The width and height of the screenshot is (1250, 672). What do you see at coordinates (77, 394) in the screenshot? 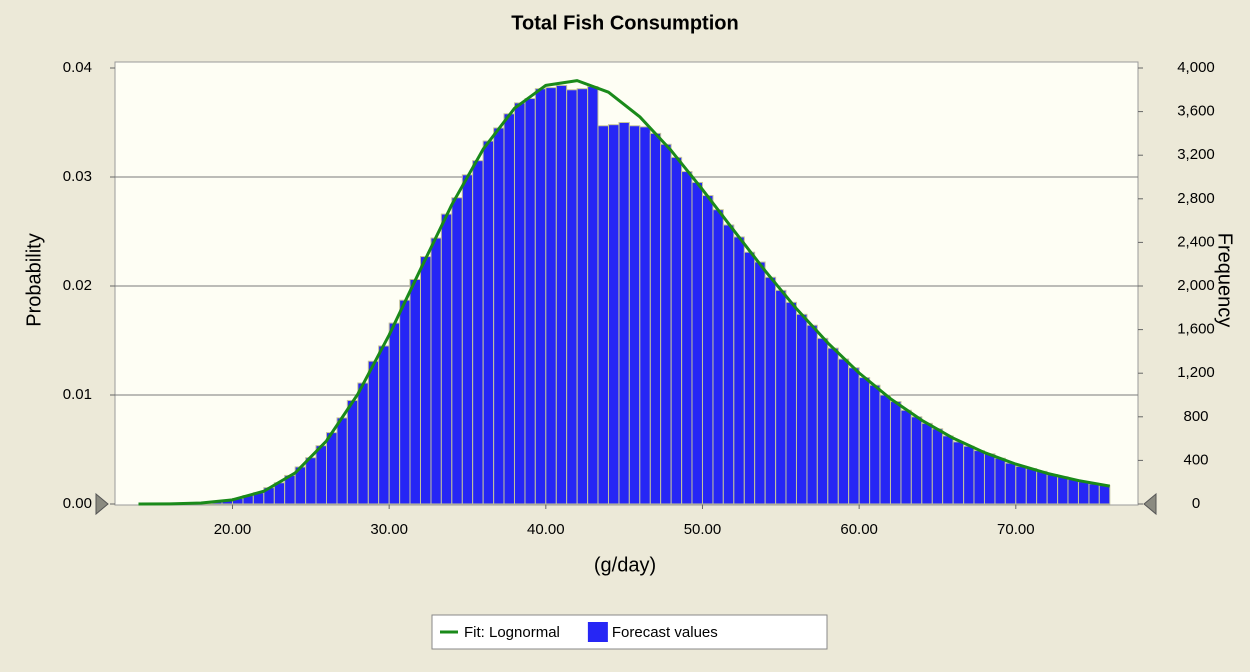
I see `y-tick-label: 0.01` at bounding box center [77, 394].